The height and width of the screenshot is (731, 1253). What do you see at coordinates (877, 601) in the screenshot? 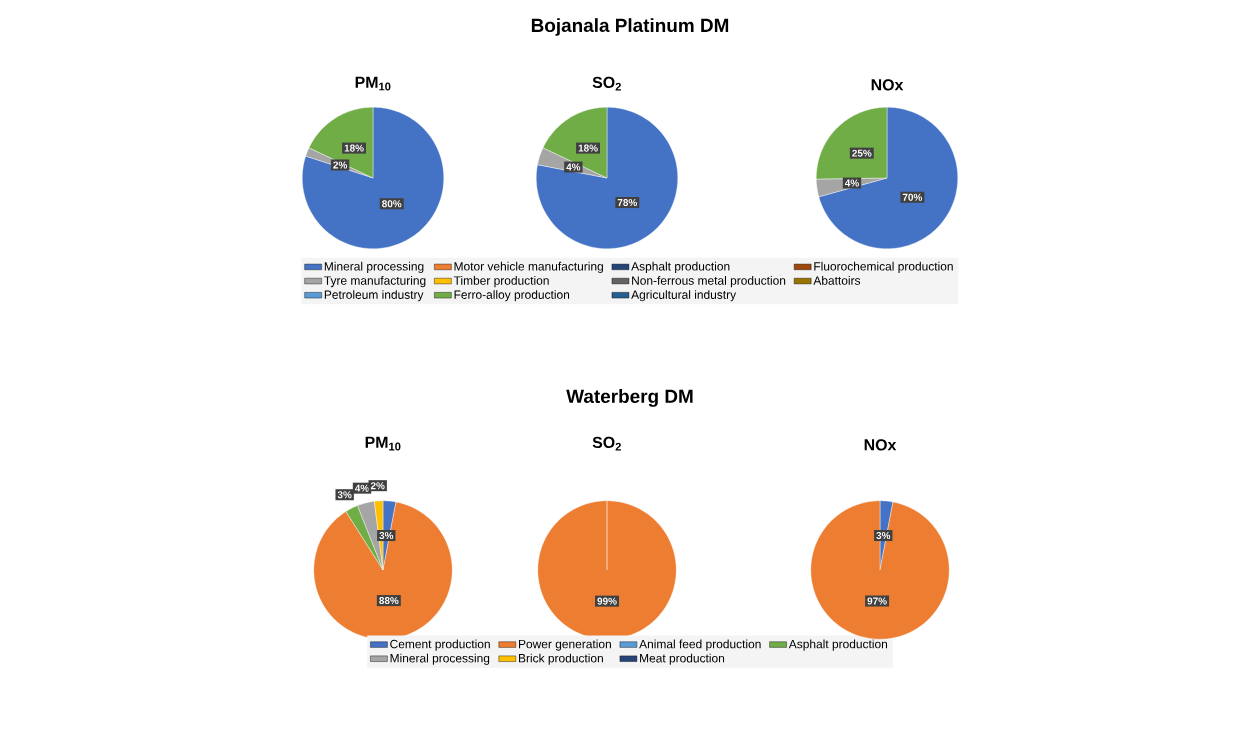
I see `data-label: 97%` at bounding box center [877, 601].